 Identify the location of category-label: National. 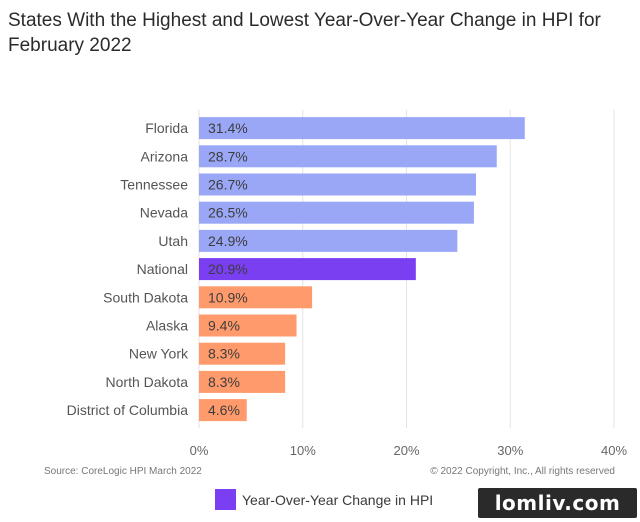
(162, 269).